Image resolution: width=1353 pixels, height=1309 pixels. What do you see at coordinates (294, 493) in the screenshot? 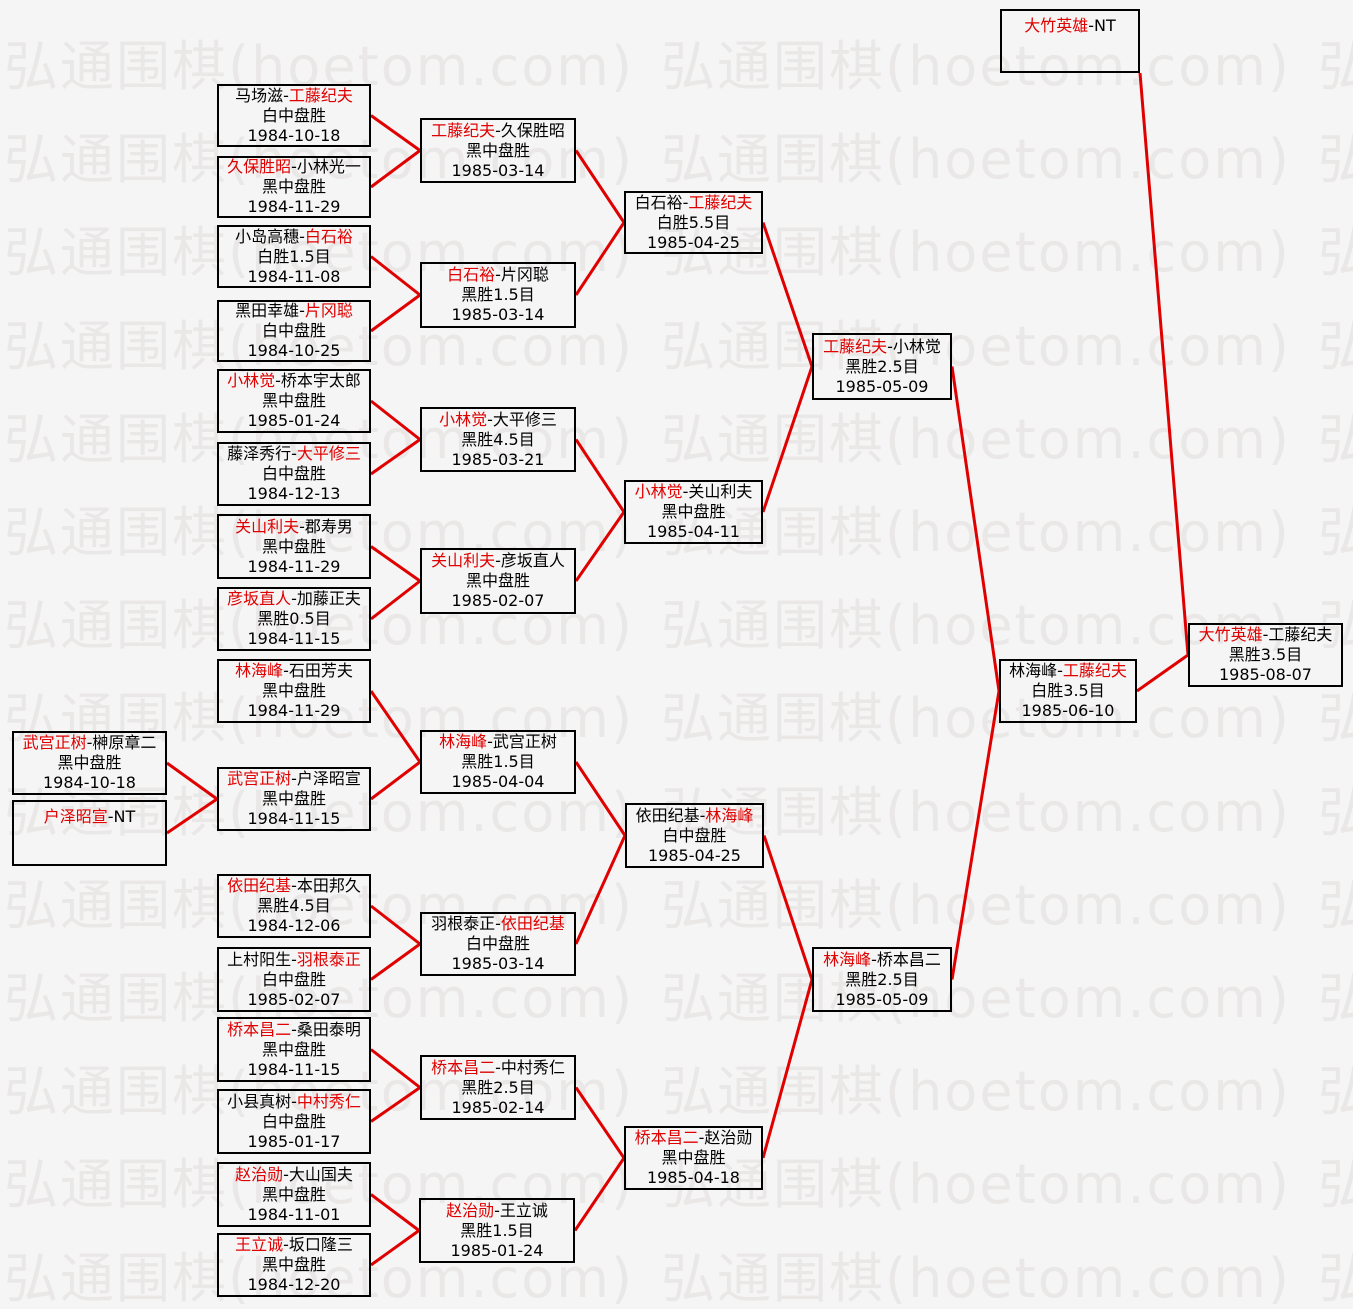
I see `match-date: 1984-12-13` at bounding box center [294, 493].